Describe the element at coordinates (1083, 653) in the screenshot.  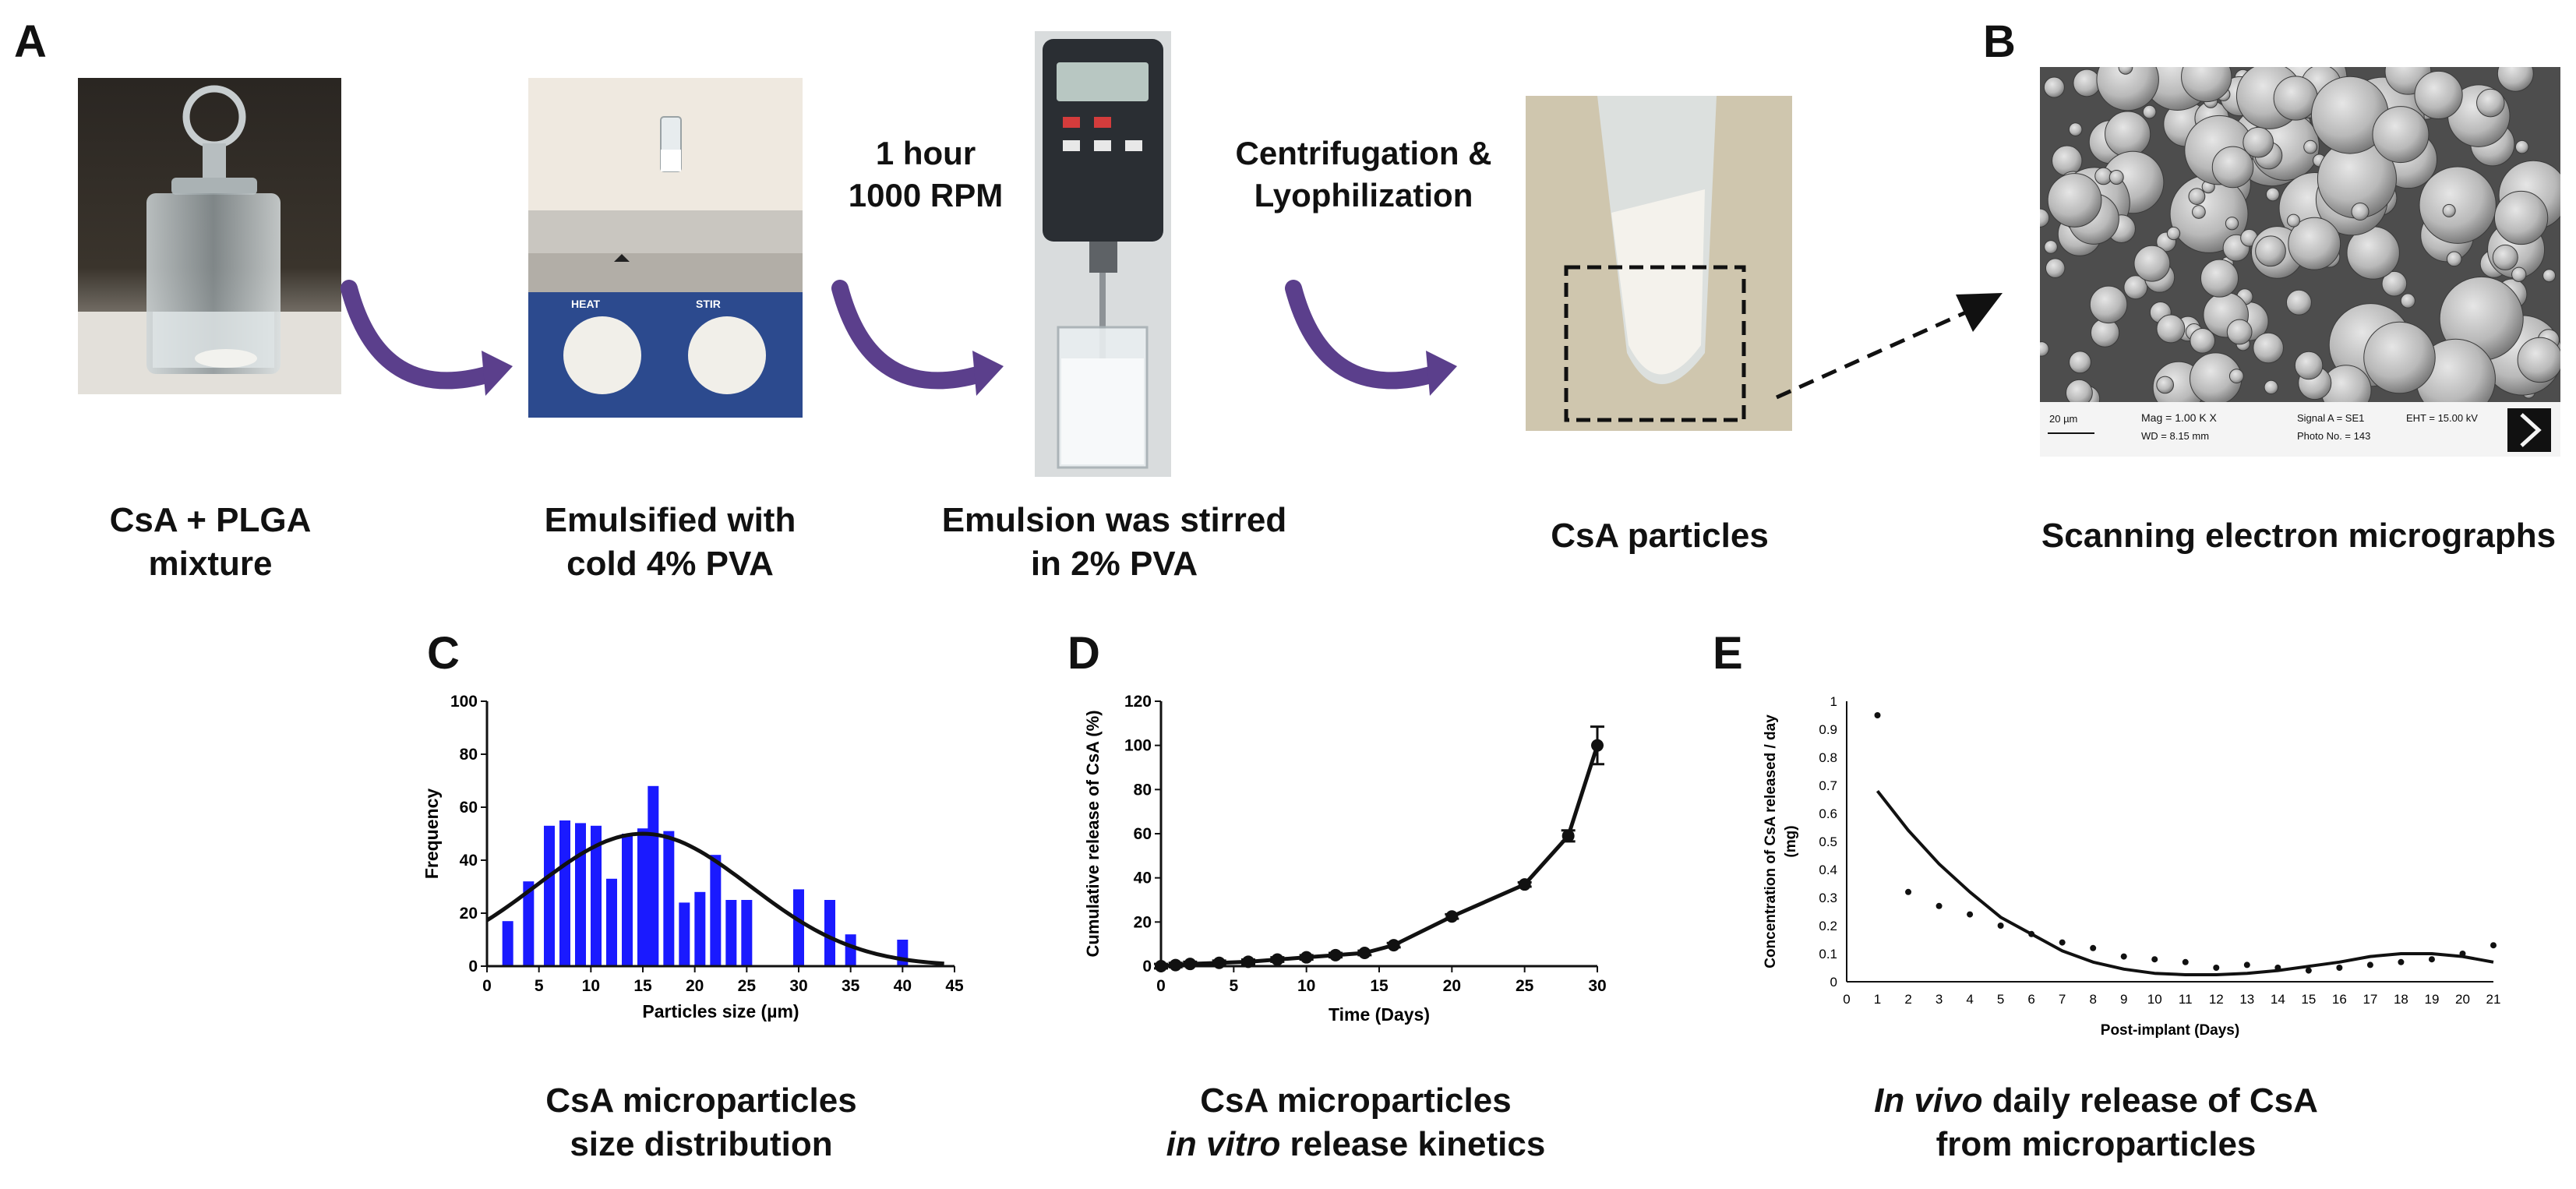
I see `panel-letter-d: D` at that location.